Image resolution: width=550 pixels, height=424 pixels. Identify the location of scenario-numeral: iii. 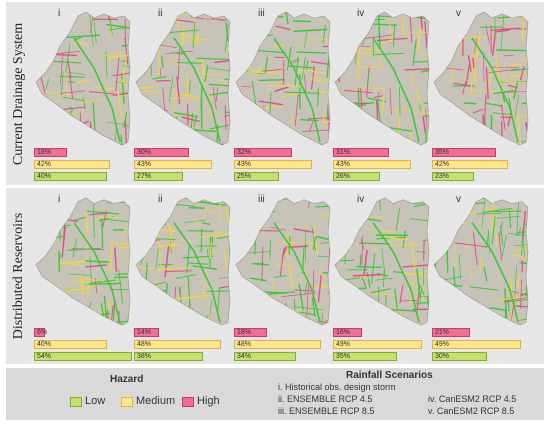
(261, 199).